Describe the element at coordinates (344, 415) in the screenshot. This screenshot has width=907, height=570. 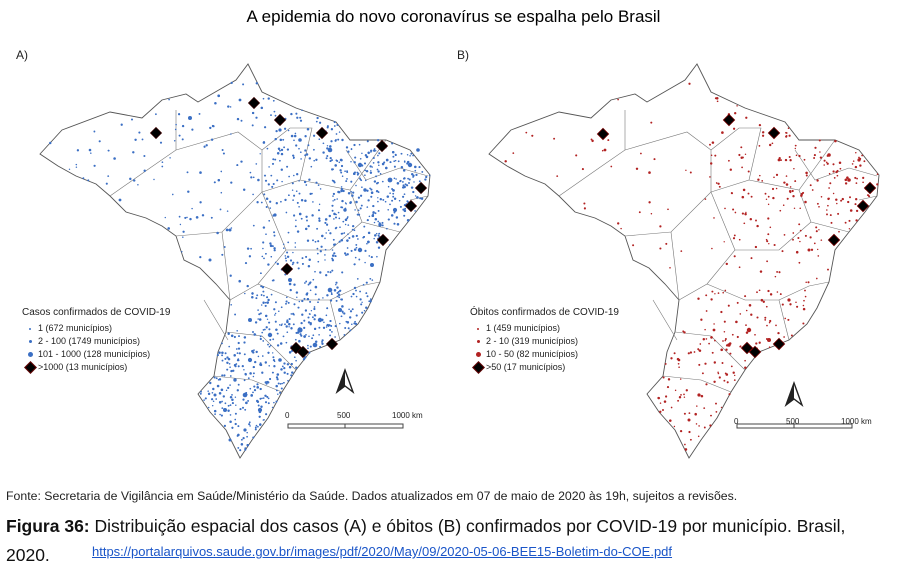
I see `scale-a-mid: 500` at that location.